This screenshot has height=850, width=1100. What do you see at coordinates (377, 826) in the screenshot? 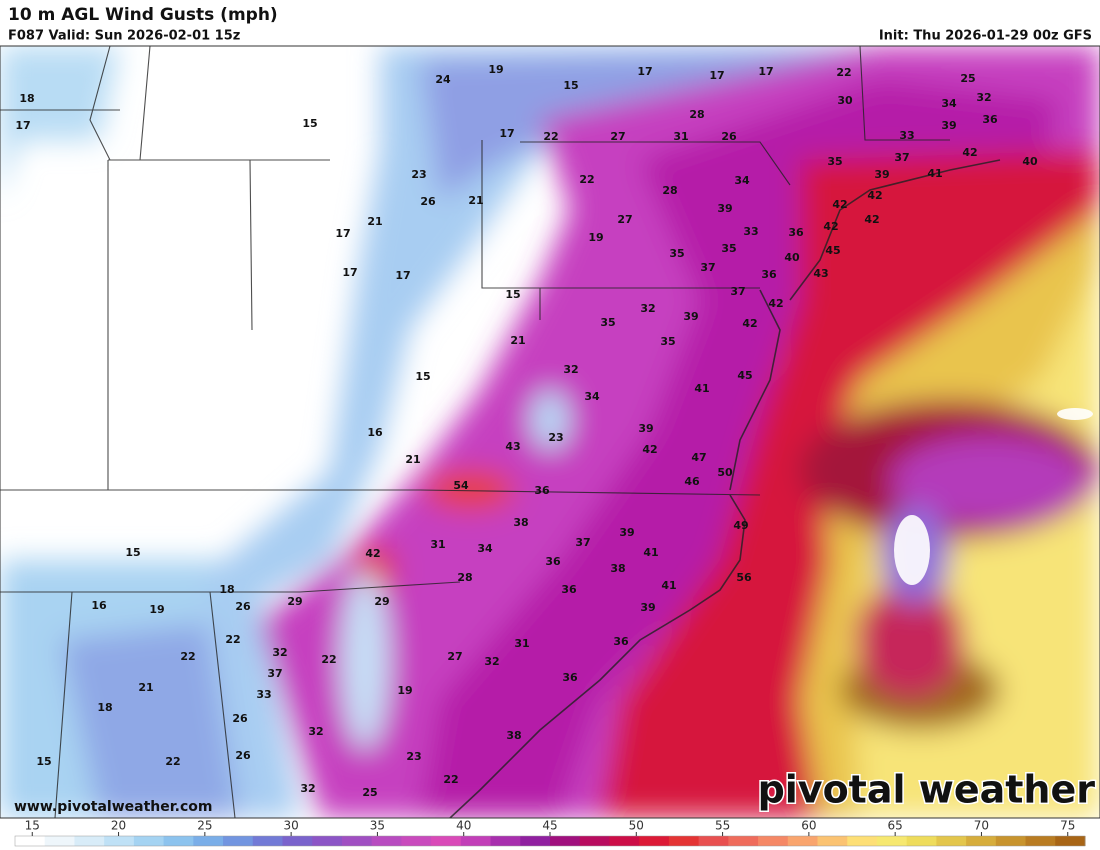
I see `colorbar-tick-label: 35` at bounding box center [377, 826].